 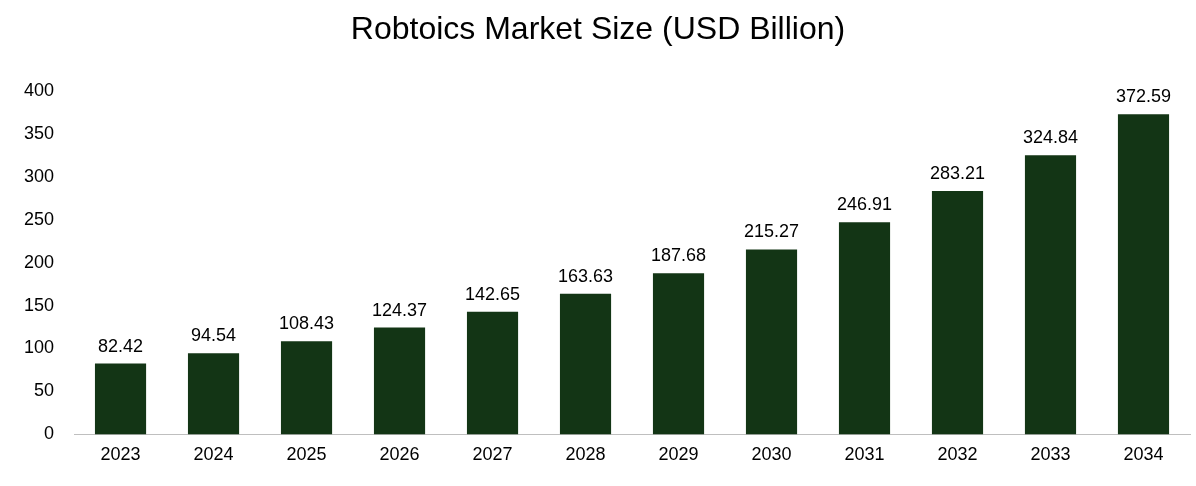 I want to click on data-label: 142.65, so click(x=492, y=293).